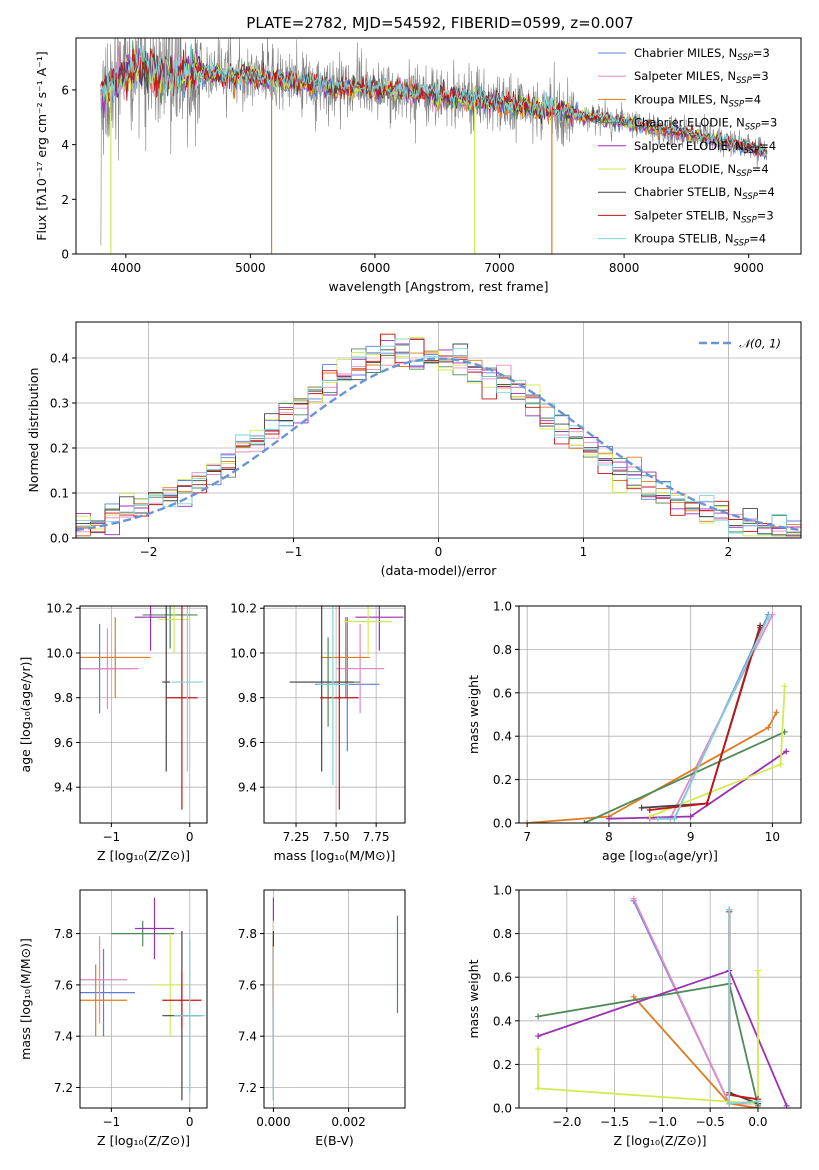  I want to click on y-tick-label: 7.4, so click(247, 1037).